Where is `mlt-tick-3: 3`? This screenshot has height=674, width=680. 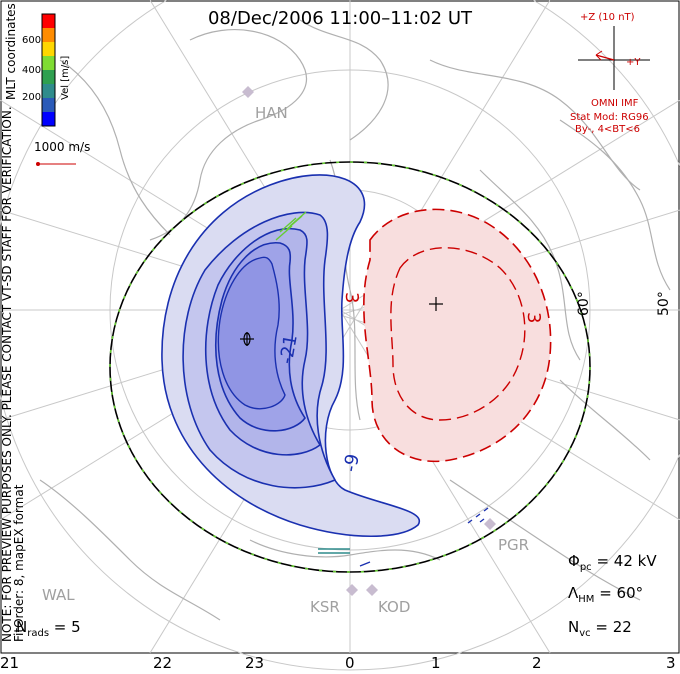
mlt-tick-3: 3 is located at coordinates (671, 663).